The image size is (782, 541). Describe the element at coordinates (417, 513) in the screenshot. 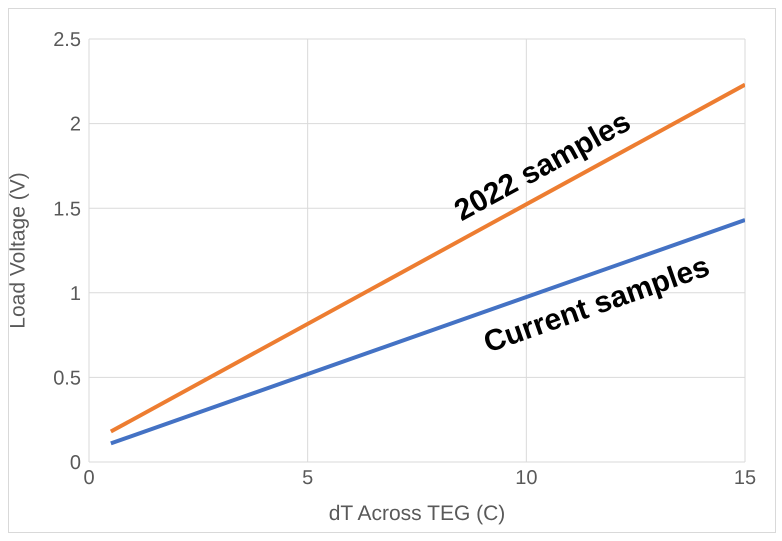

I see `x-axis-title: dT Across TEG (C)` at that location.